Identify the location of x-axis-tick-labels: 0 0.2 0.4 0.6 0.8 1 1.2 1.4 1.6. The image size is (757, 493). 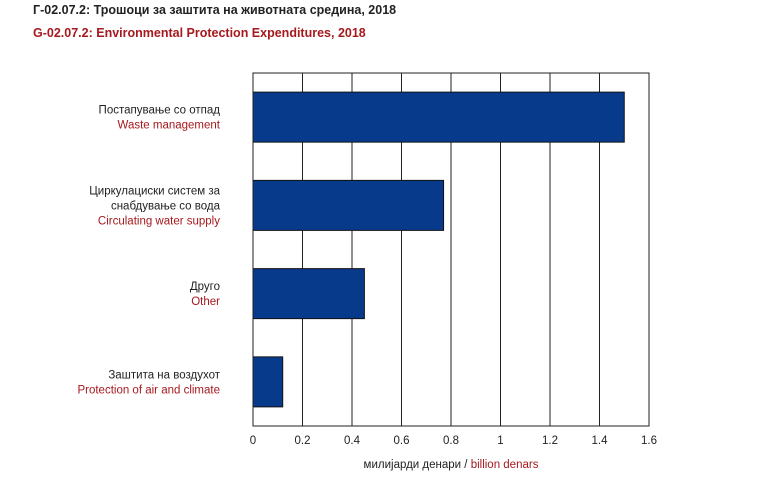
(453, 441).